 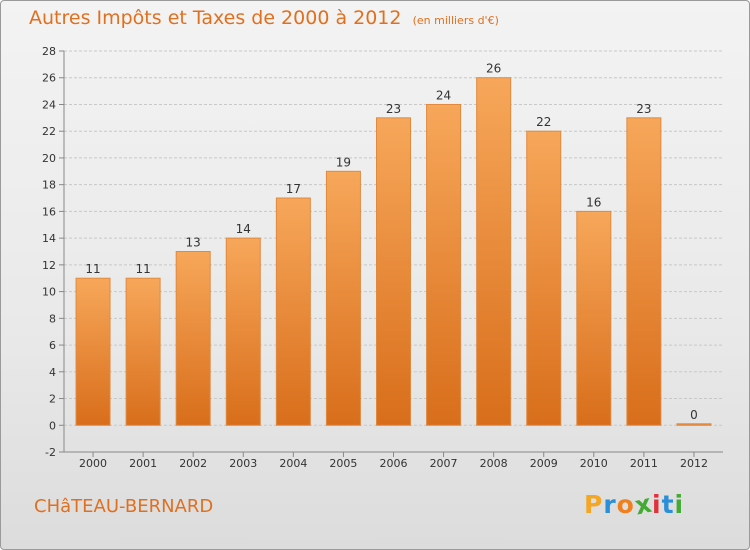 What do you see at coordinates (493, 69) in the screenshot?
I see `data-label: 26` at bounding box center [493, 69].